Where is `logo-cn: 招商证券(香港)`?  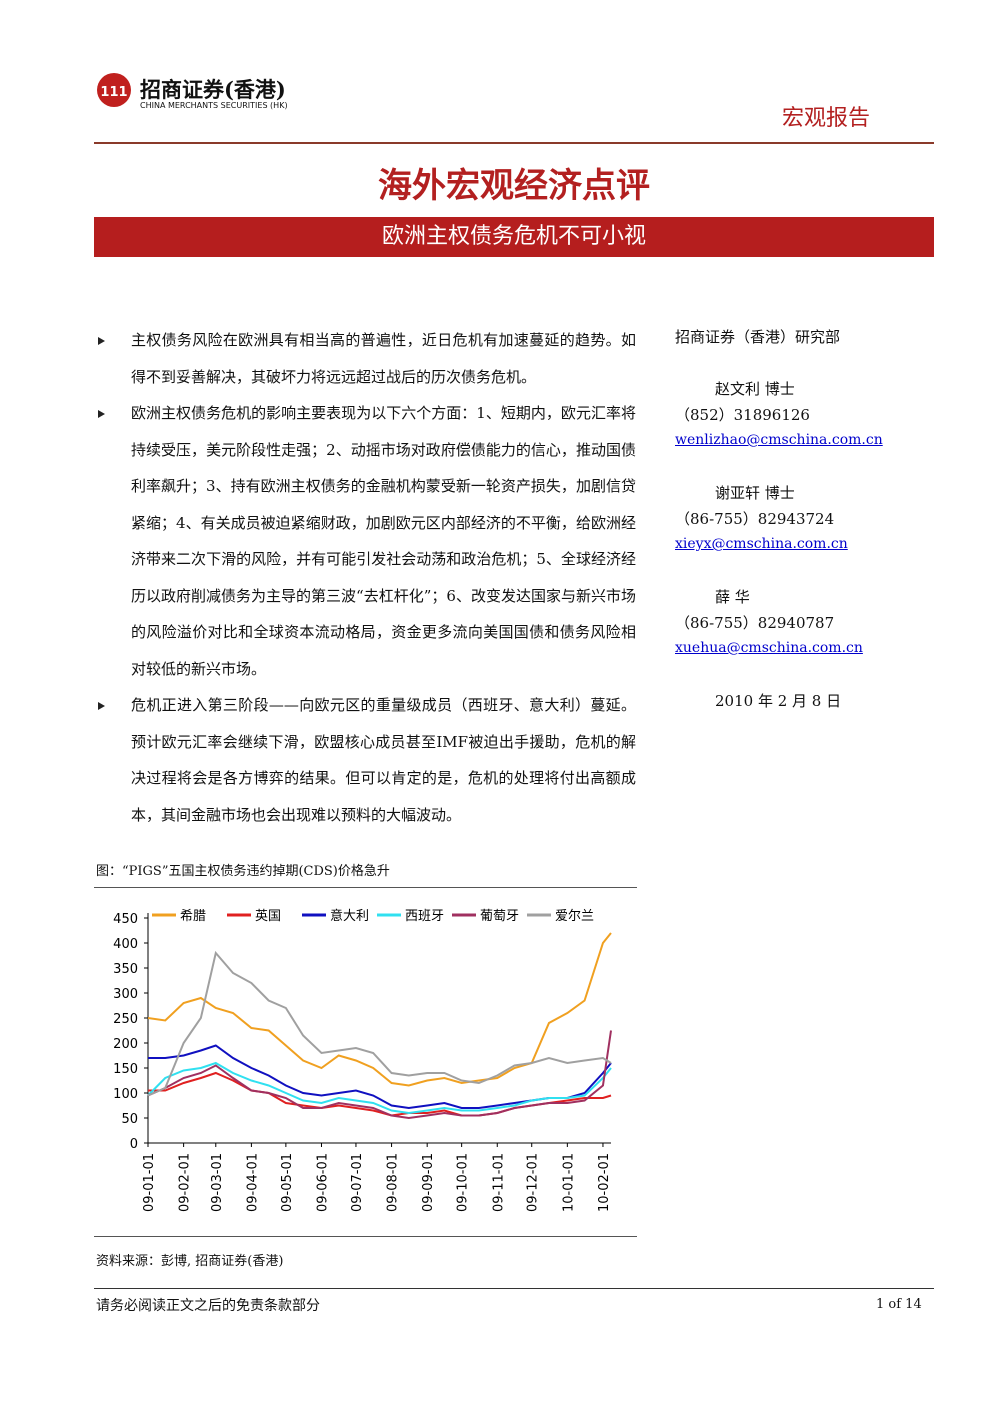 logo-cn: 招商证券(香港) is located at coordinates (213, 89).